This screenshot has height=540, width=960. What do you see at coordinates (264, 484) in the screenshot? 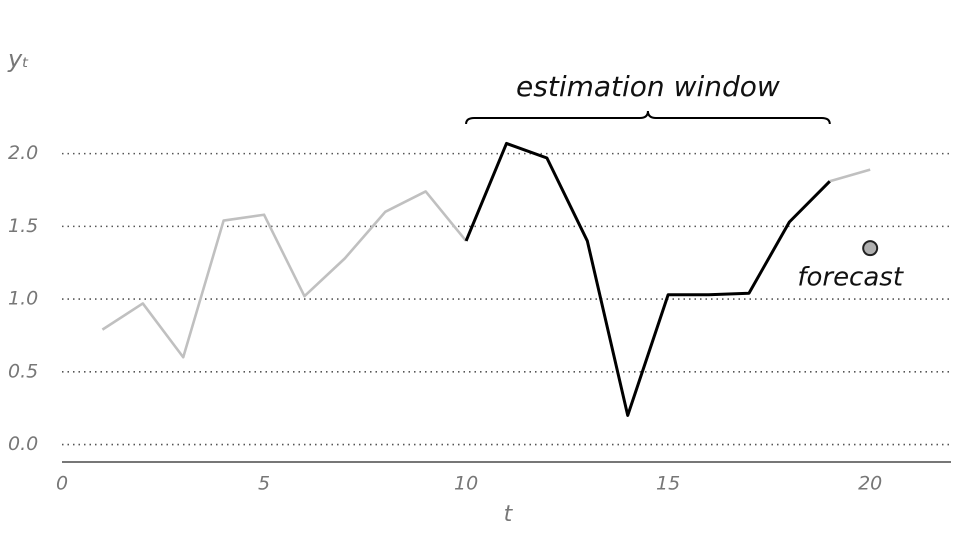
I see `x-tick-label: 5` at bounding box center [264, 484].